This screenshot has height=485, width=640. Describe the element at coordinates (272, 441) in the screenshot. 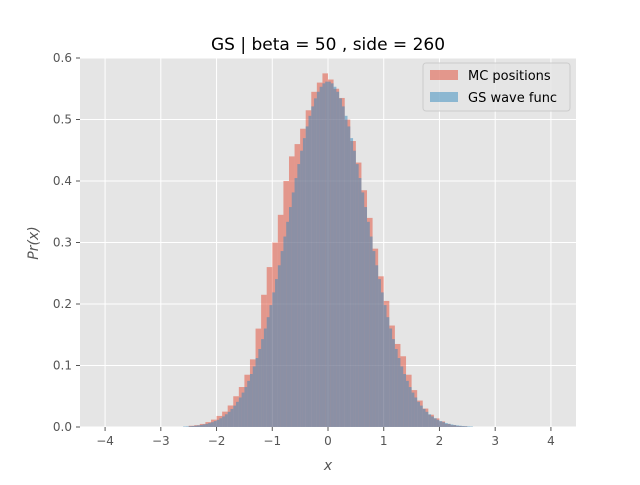

I see `x-tick-label: −1` at that location.